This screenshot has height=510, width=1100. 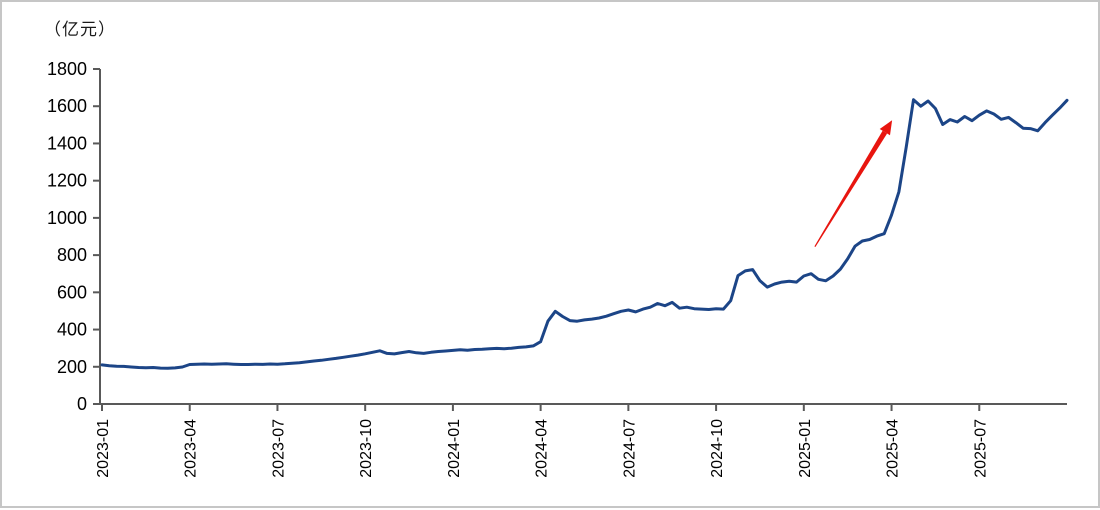 What do you see at coordinates (72, 255) in the screenshot?
I see `y-axis-tick-label: 800` at bounding box center [72, 255].